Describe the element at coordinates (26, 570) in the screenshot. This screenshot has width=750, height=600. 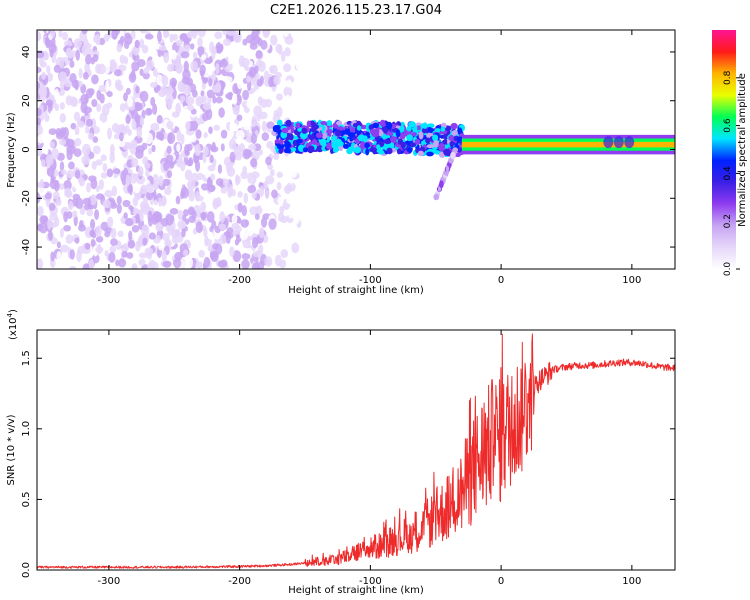
I see `y-tick-label: 0.0` at that location.